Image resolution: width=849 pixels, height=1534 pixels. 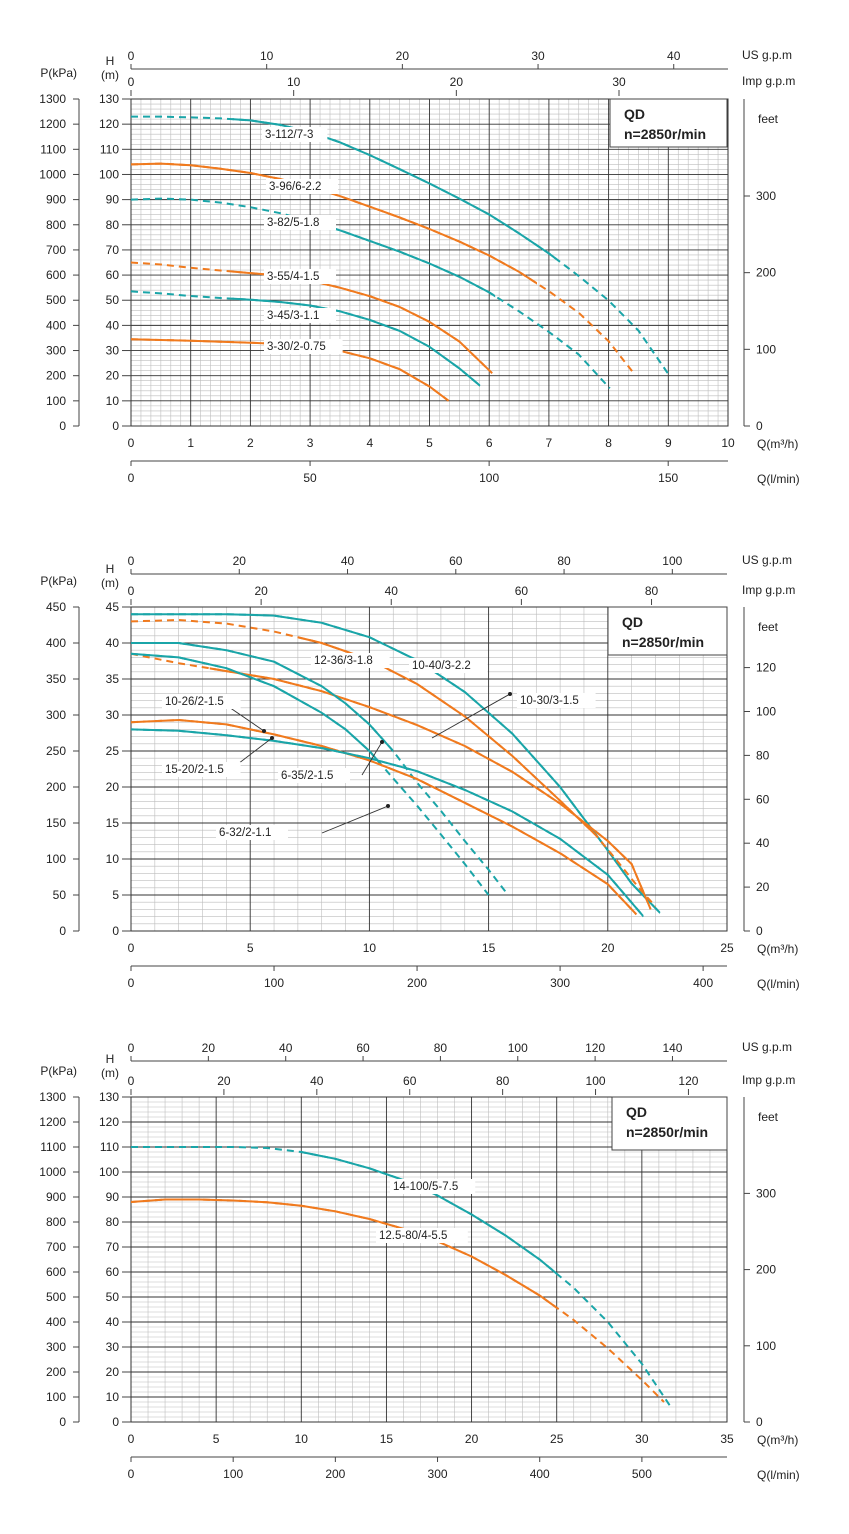 I want to click on chart-subtitle: n=2850r/min, so click(x=665, y=134).